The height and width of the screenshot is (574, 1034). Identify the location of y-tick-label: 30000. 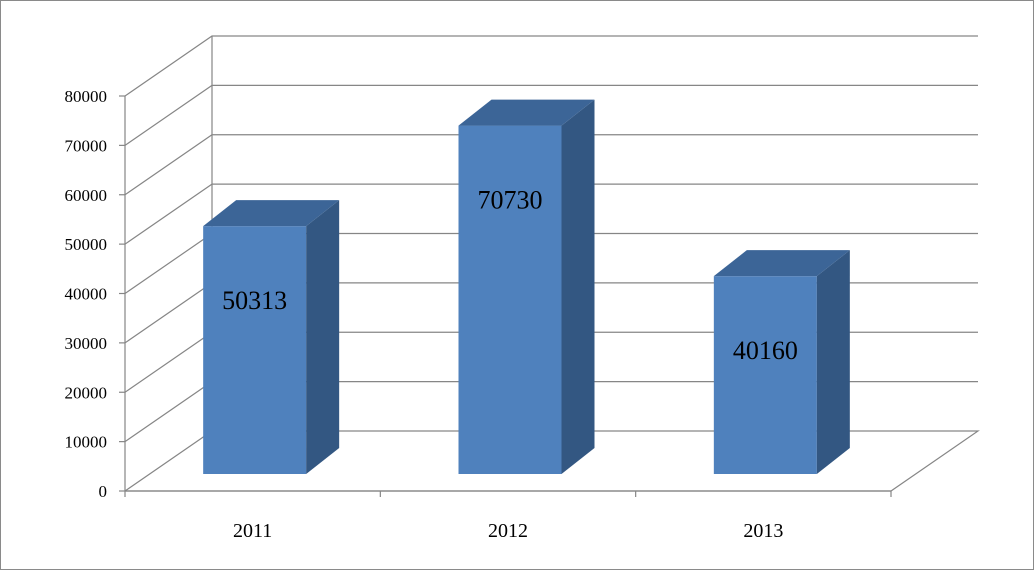
(86, 343).